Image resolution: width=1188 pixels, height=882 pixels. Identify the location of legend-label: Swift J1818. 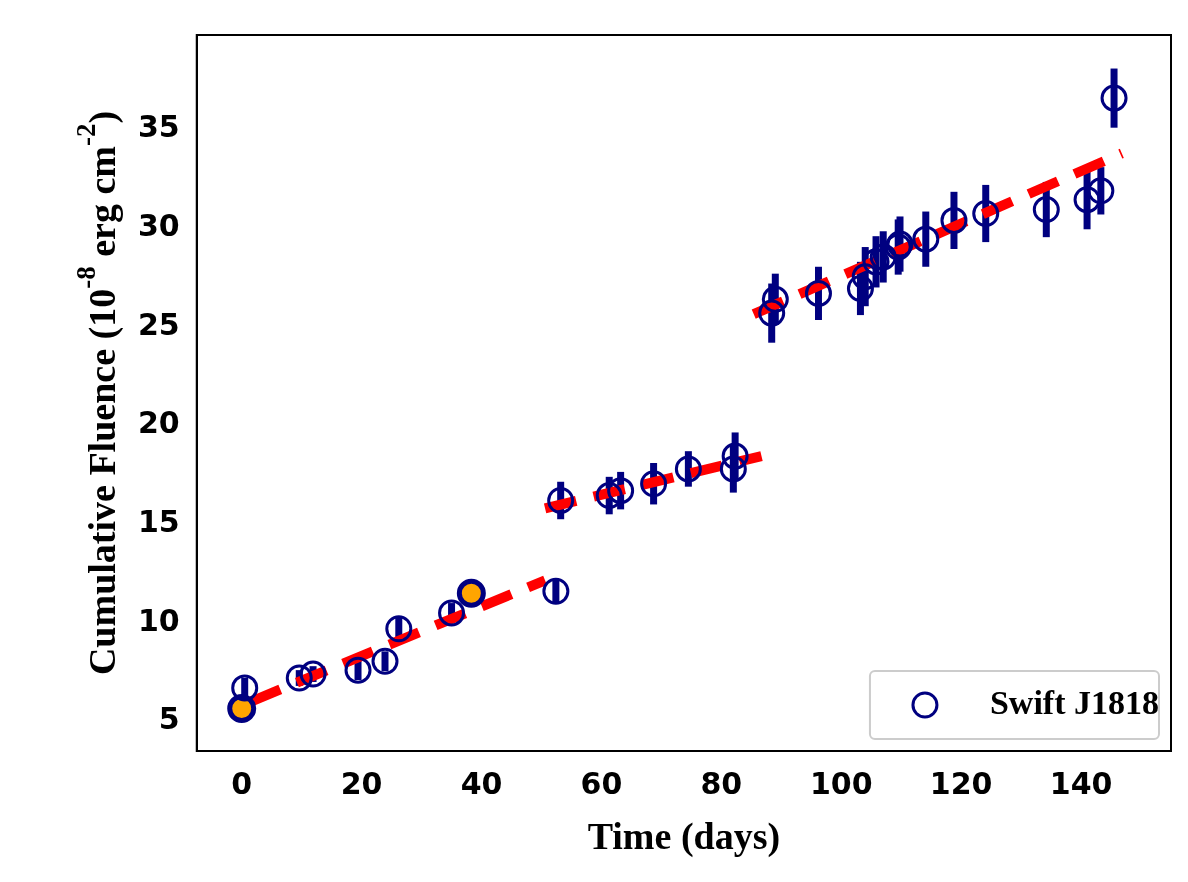
(1074, 702).